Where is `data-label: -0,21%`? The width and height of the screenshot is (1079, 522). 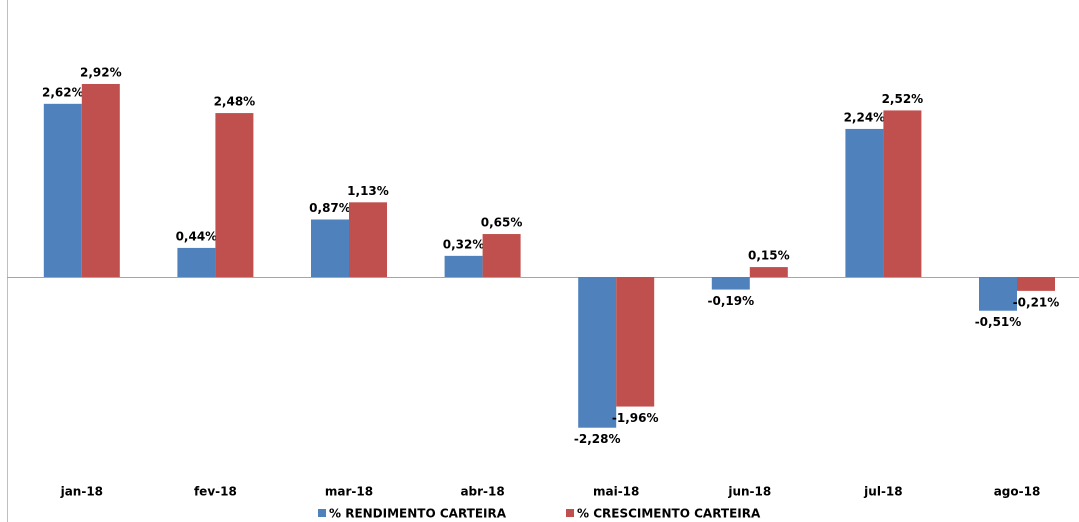
data-label: -0,21% is located at coordinates (1036, 302).